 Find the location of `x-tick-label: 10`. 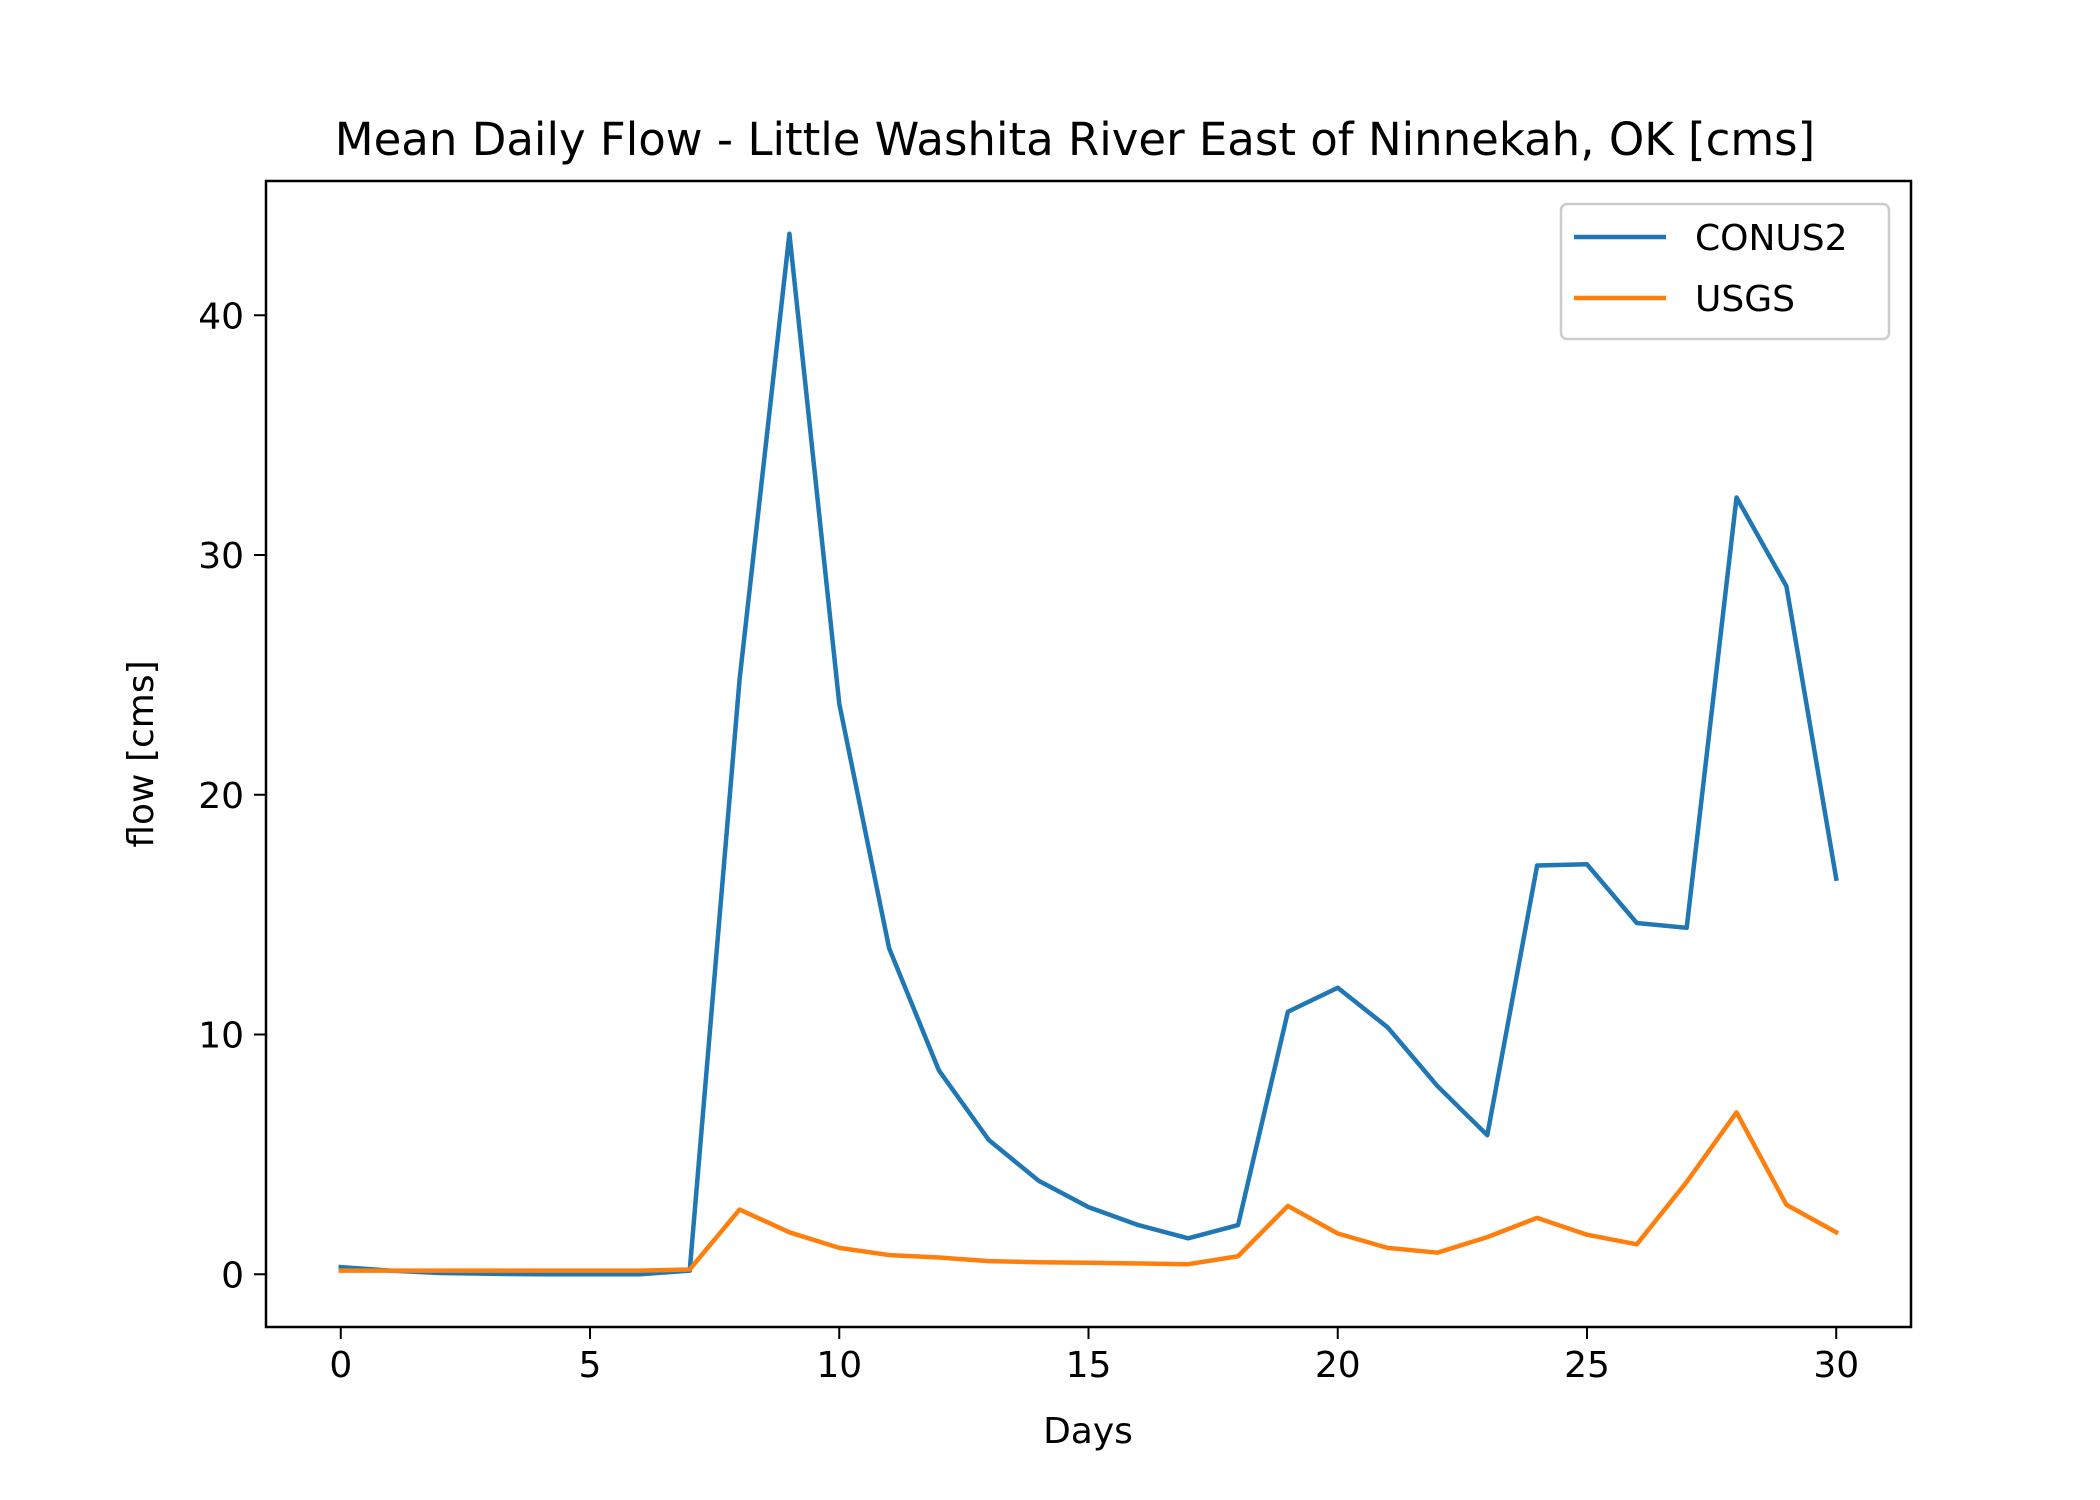

x-tick-label: 10 is located at coordinates (839, 1365).